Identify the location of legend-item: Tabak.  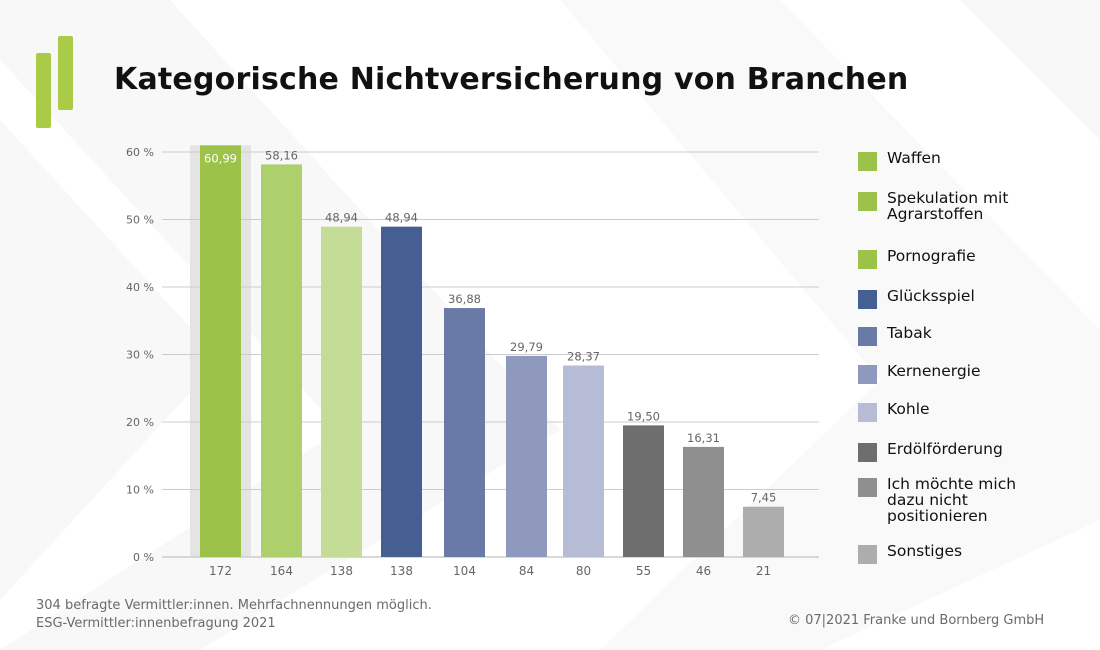
(957, 335).